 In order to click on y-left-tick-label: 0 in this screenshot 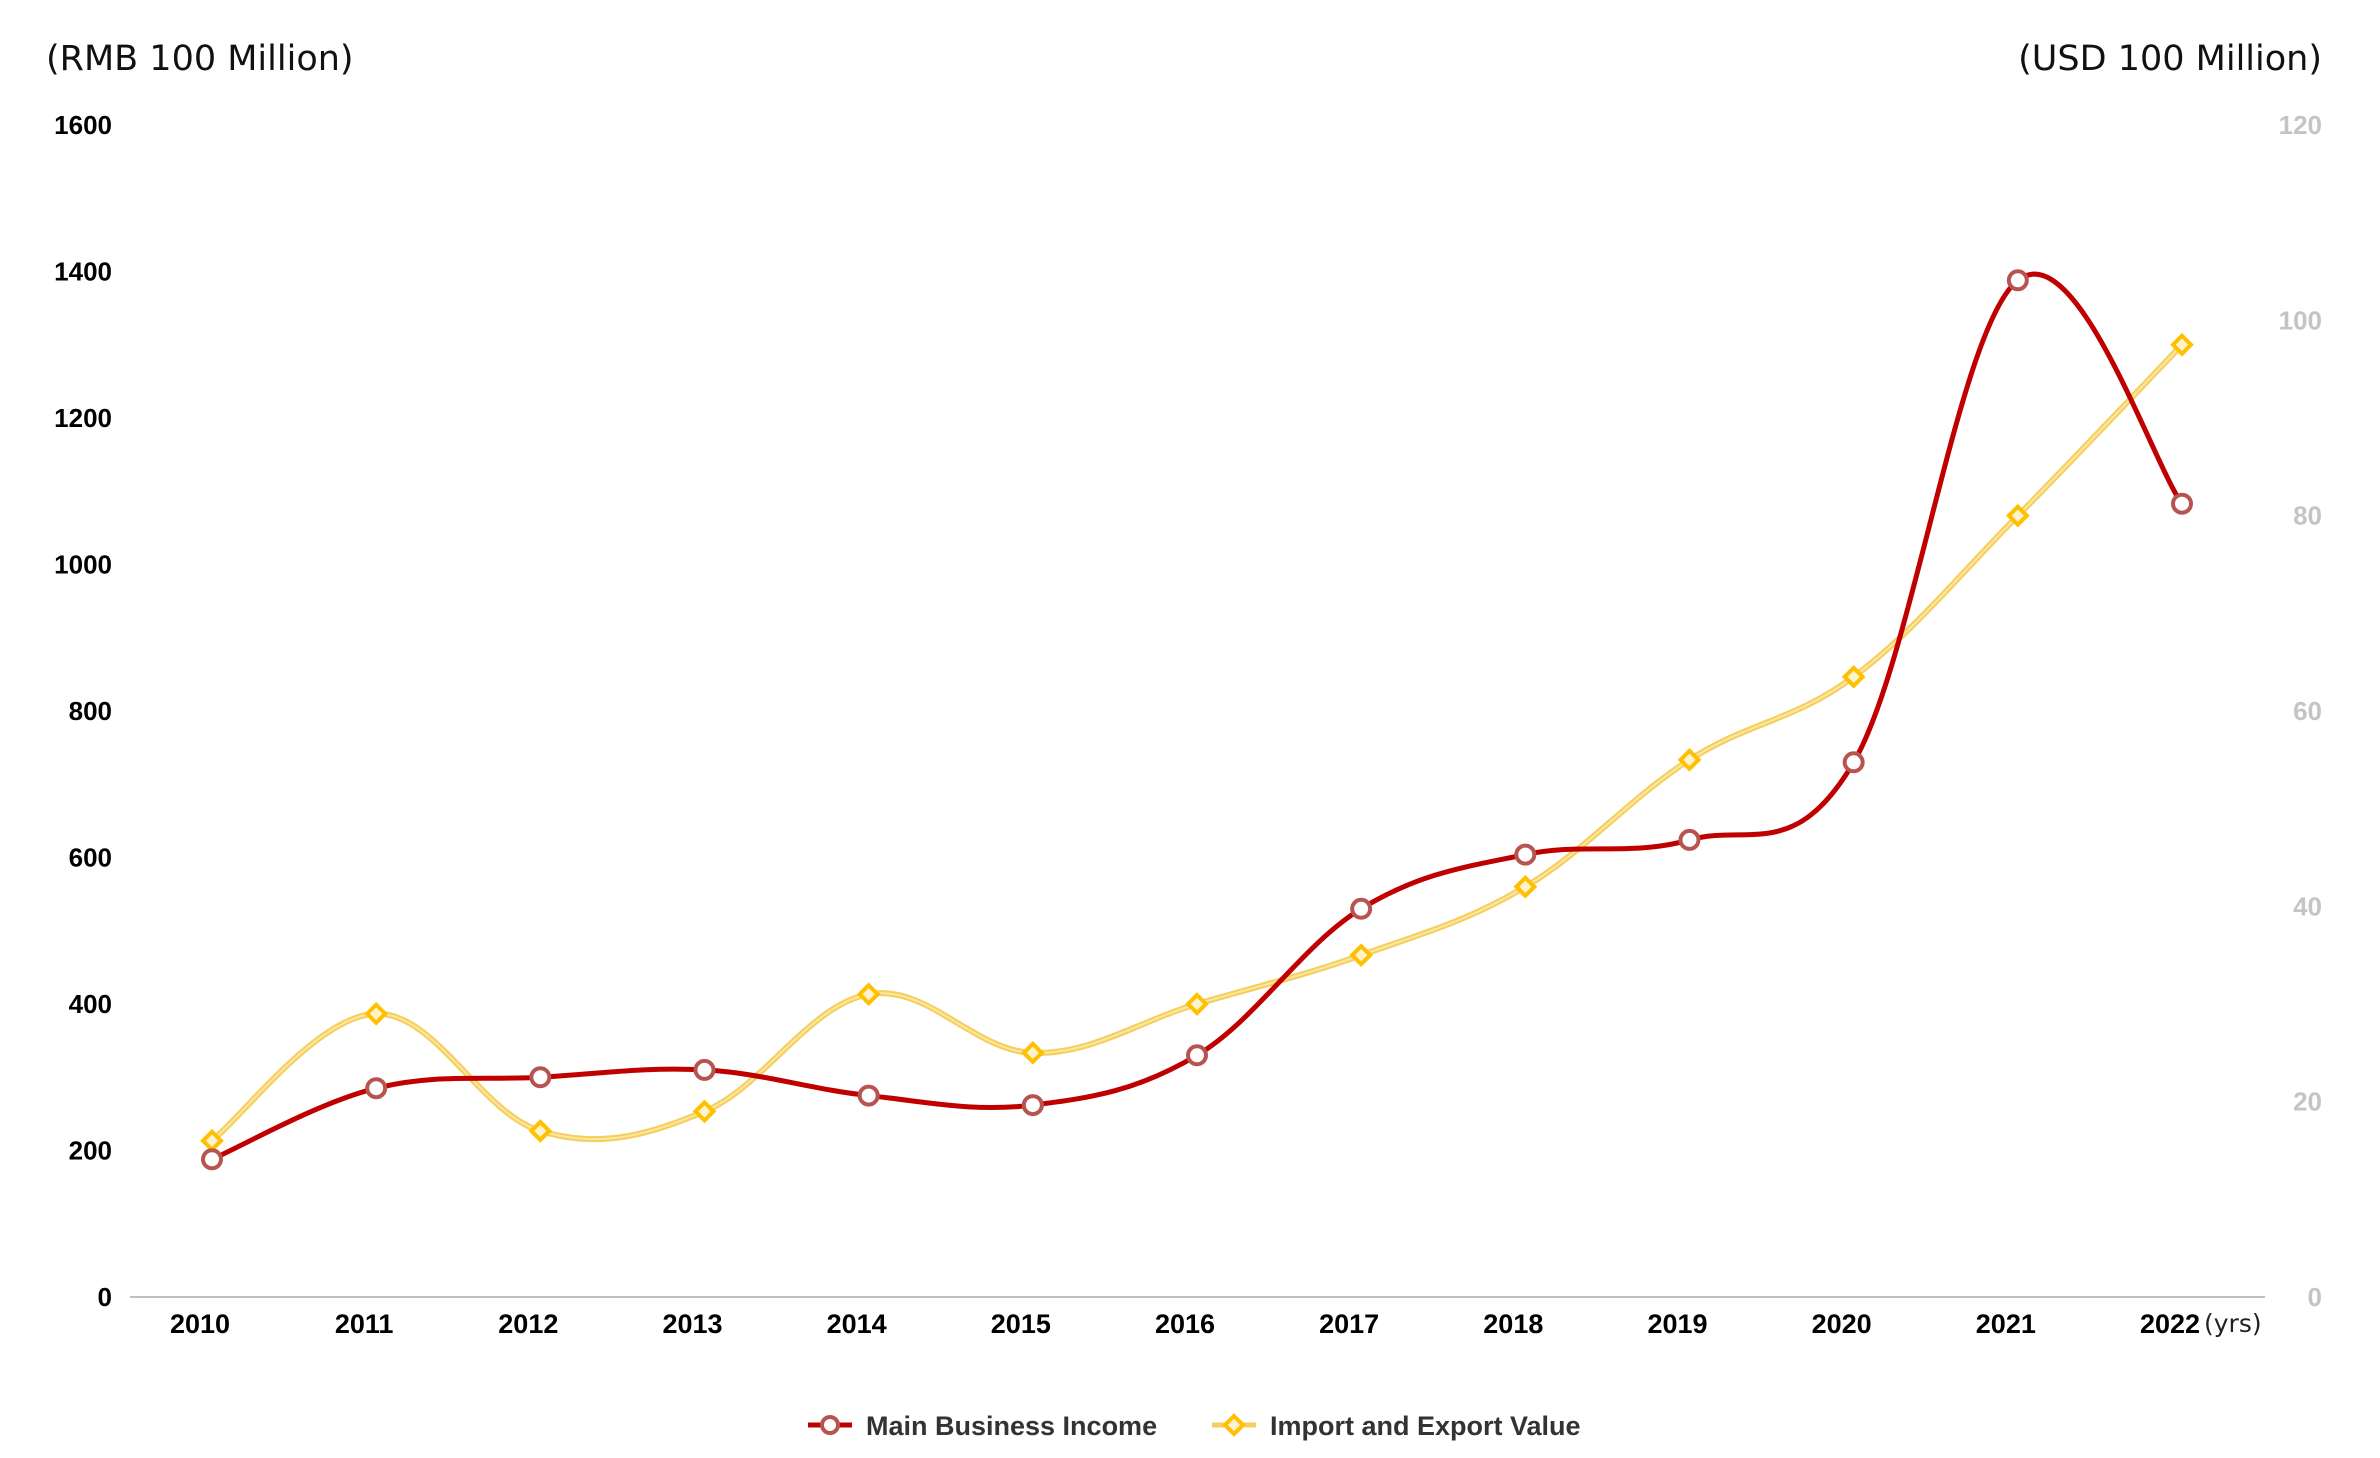, I will do `click(105, 1297)`.